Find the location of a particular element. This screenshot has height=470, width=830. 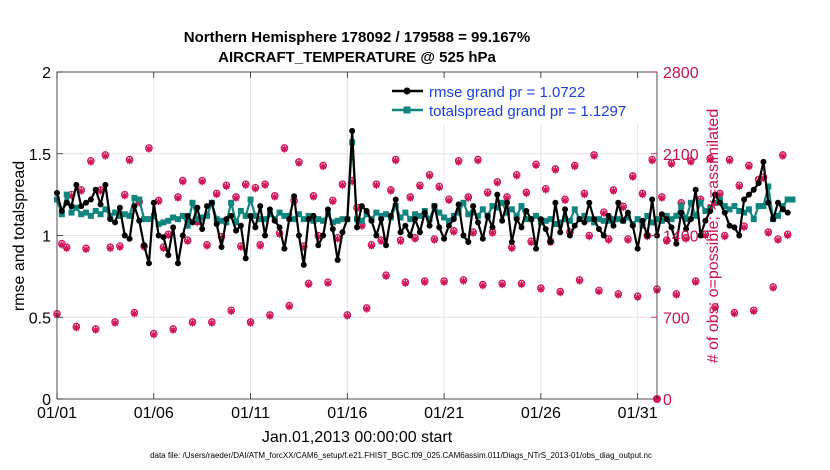

legend-spread-label: totalspread grand pr = 1.1297 is located at coordinates (527, 111).